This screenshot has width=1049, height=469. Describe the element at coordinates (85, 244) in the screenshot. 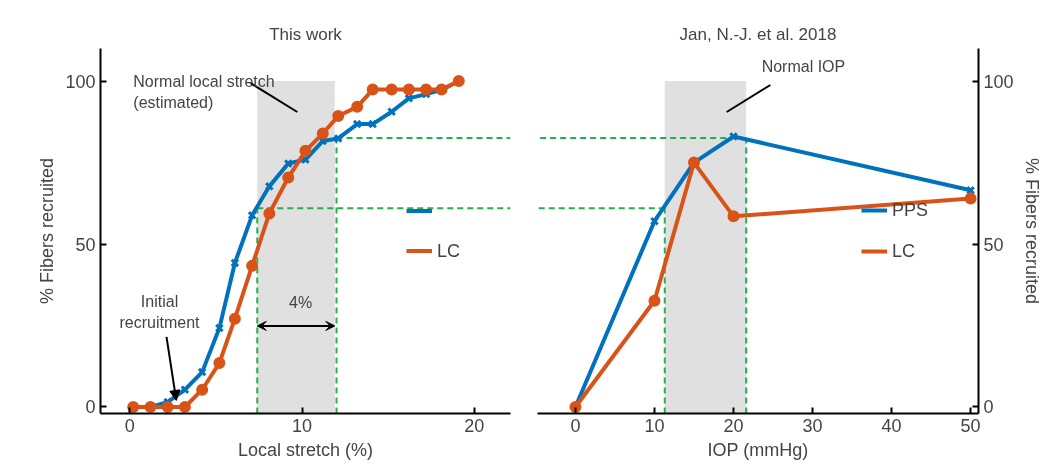

I see `y-tick-label: 50` at that location.